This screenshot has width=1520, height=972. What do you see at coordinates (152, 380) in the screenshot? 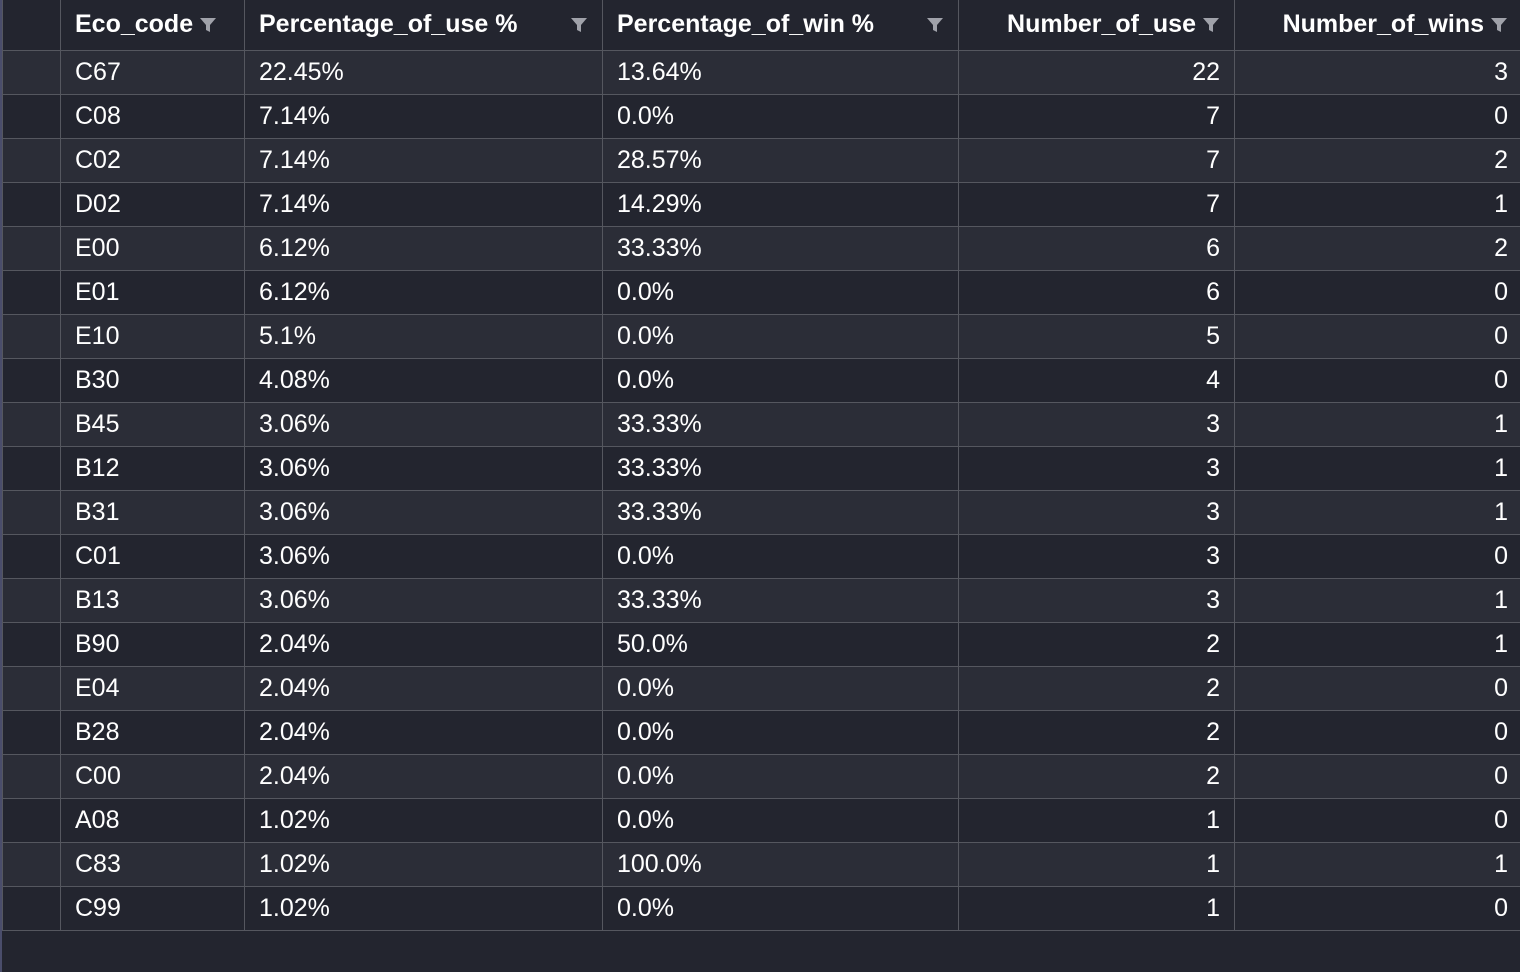
I see `eco-code-cell: B30` at bounding box center [152, 380].